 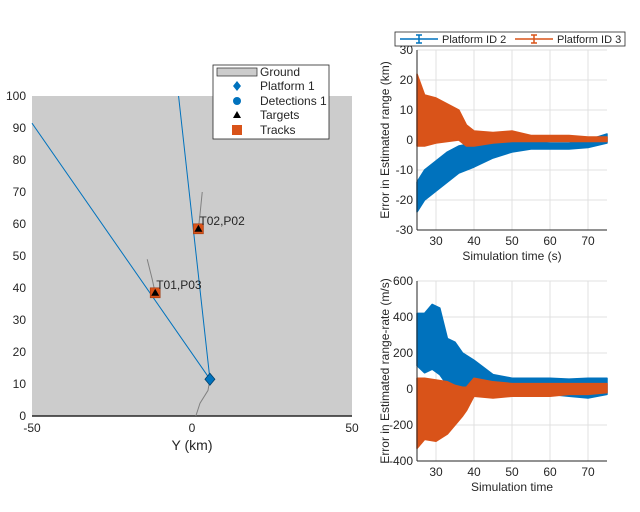 I want to click on y-tick-label: 50, so click(x=20, y=256).